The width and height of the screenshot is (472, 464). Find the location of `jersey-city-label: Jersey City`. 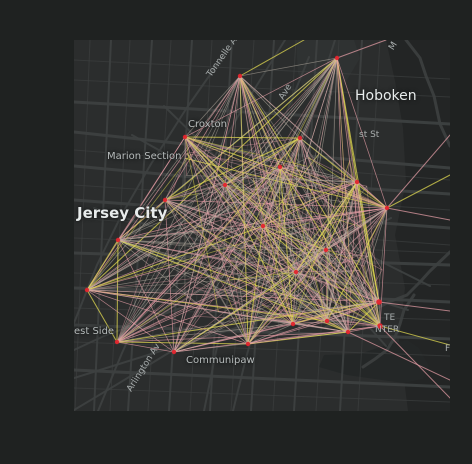

jersey-city-label: Jersey City is located at coordinates (122, 213).